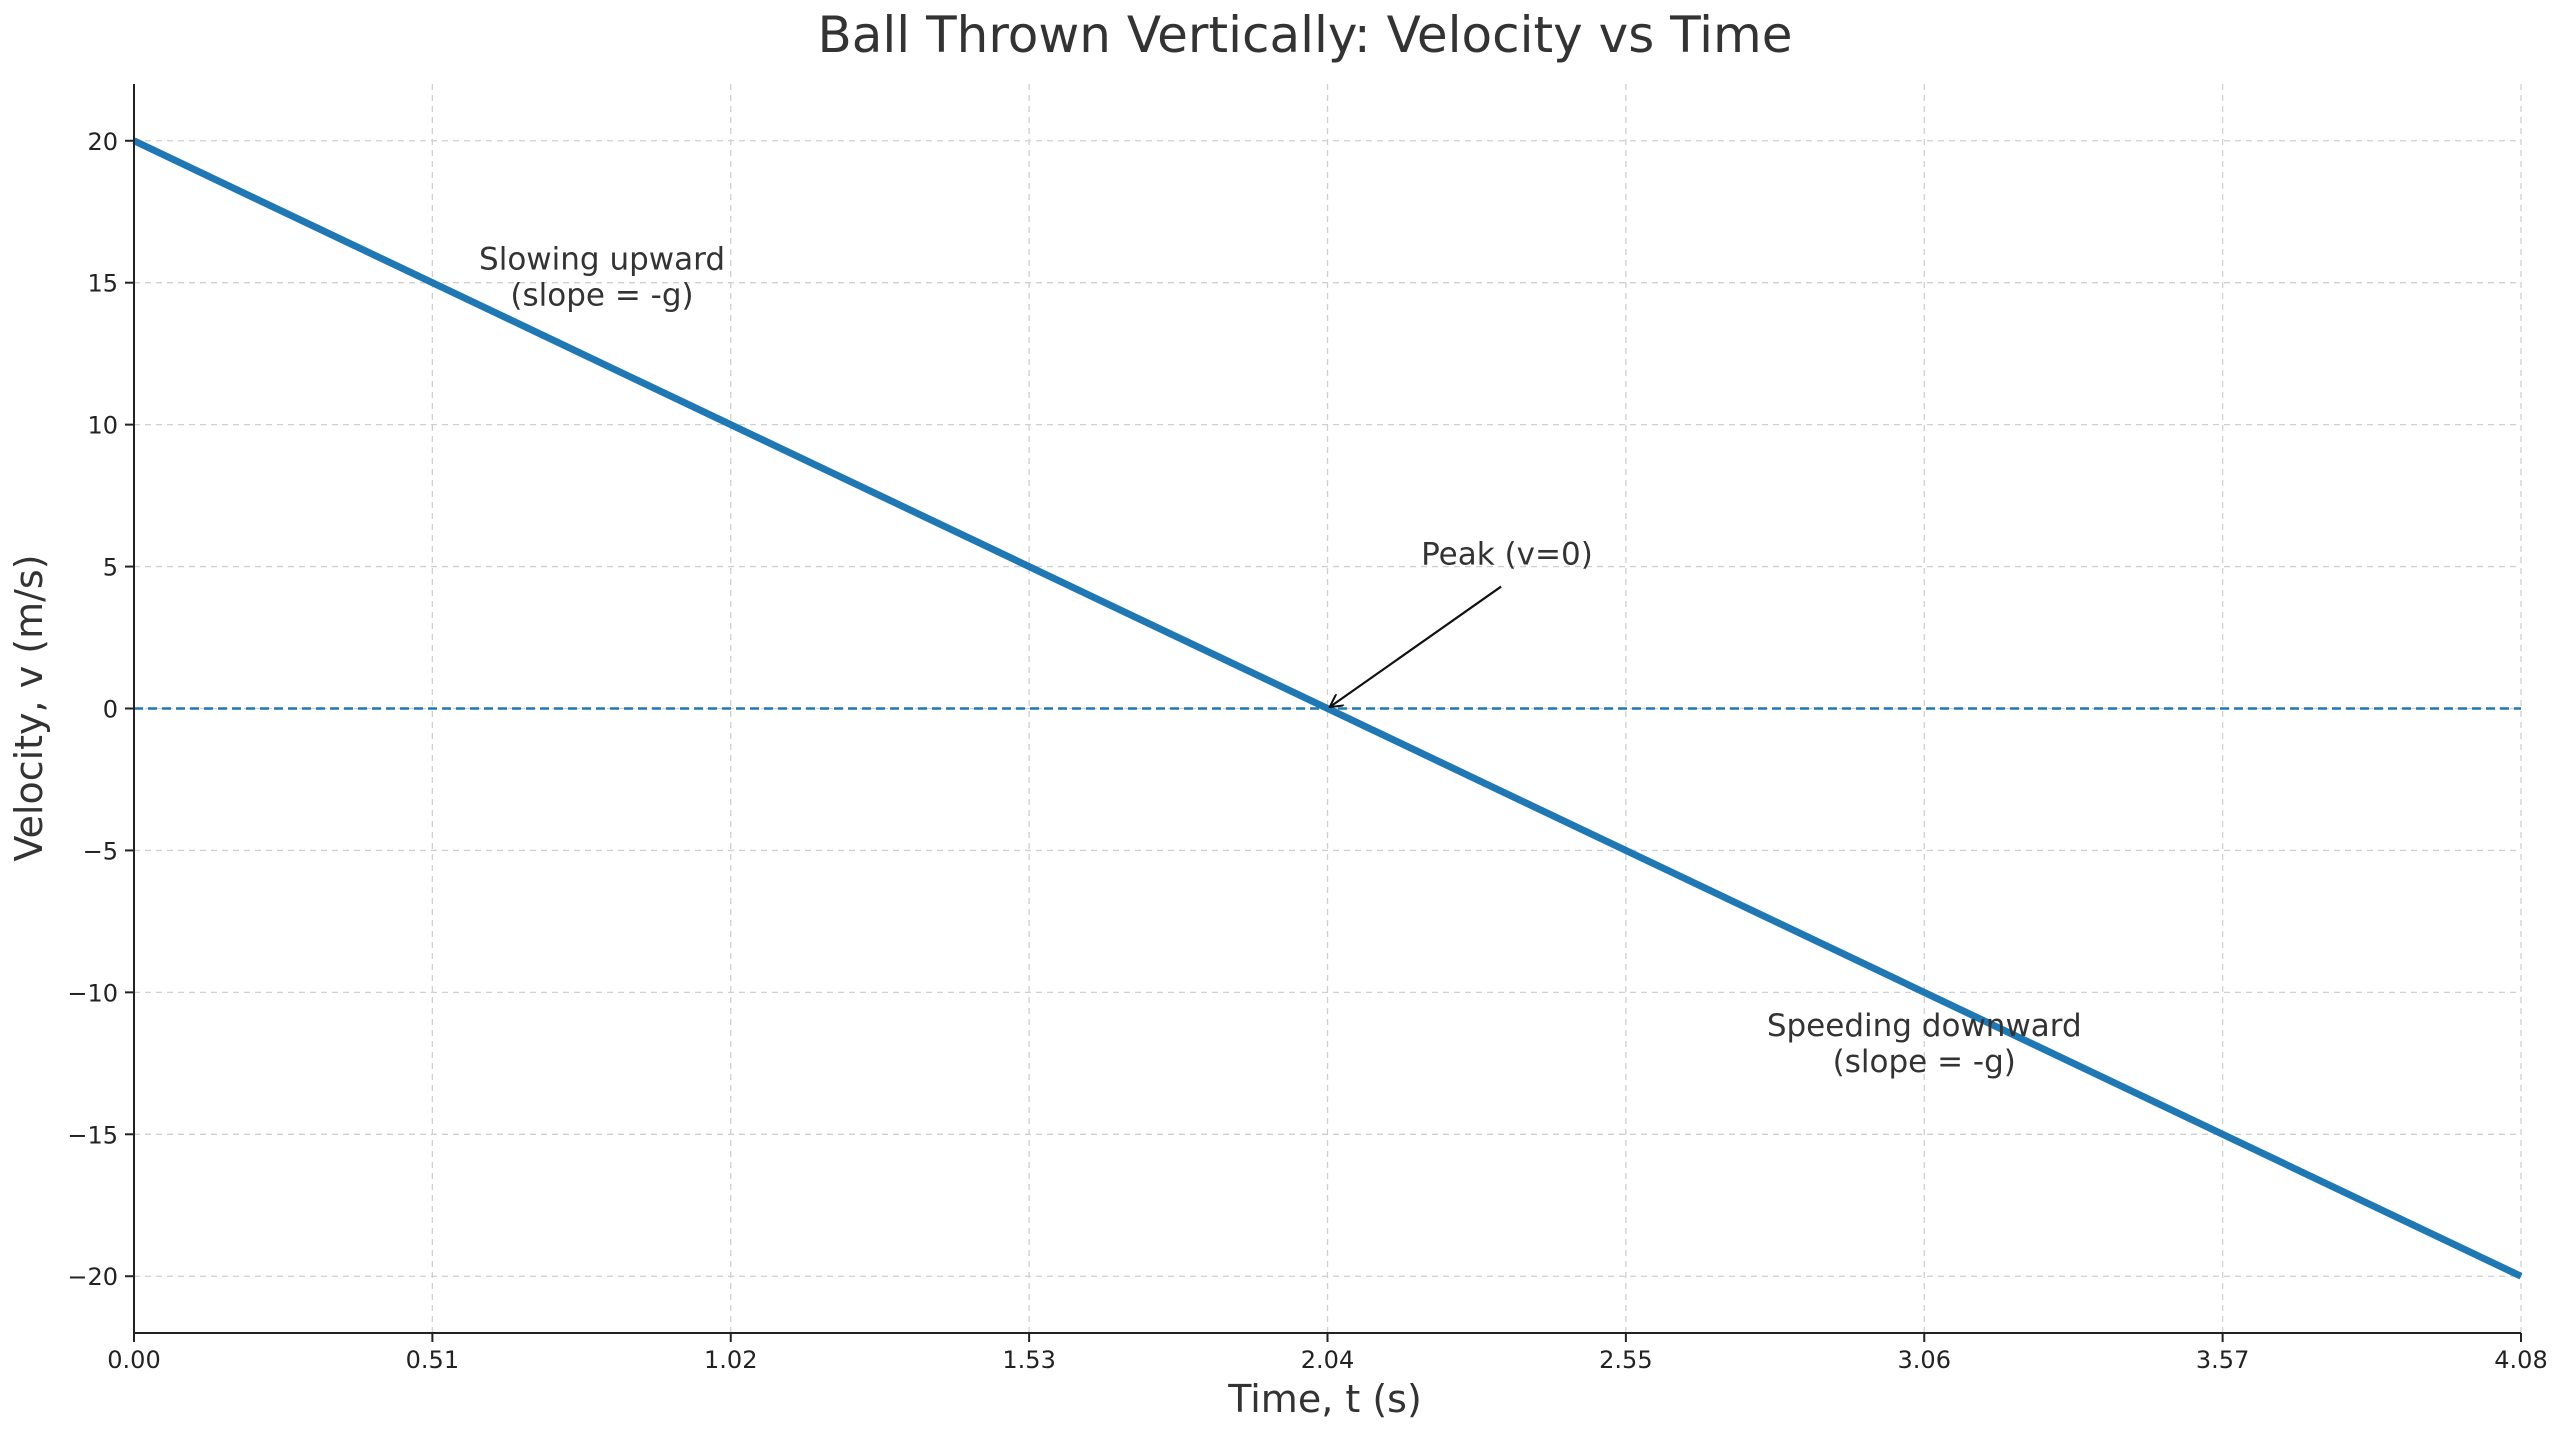 This screenshot has width=2560, height=1435. I want to click on x-axis-ticks: 0.00 0.51 1.02 1.53 2.04 2.55 3.06 3.57 4.08, so click(1327, 1353).